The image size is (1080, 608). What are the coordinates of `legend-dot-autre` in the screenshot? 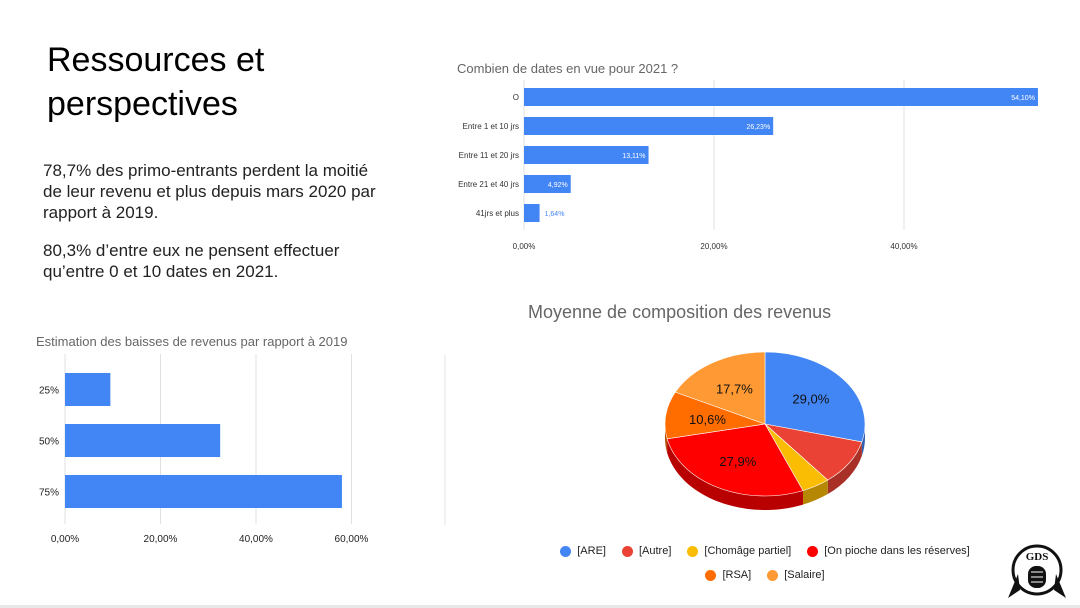 It's located at (627, 551).